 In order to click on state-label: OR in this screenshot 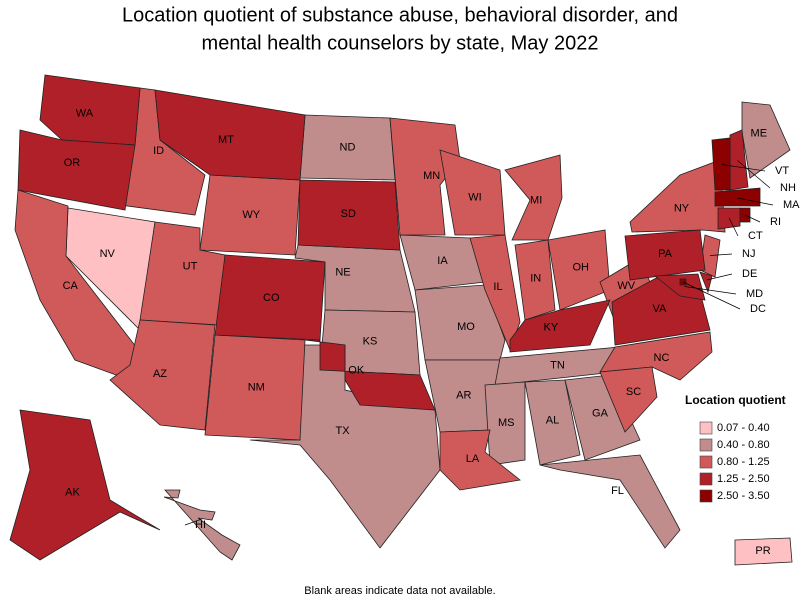, I will do `click(72, 163)`.